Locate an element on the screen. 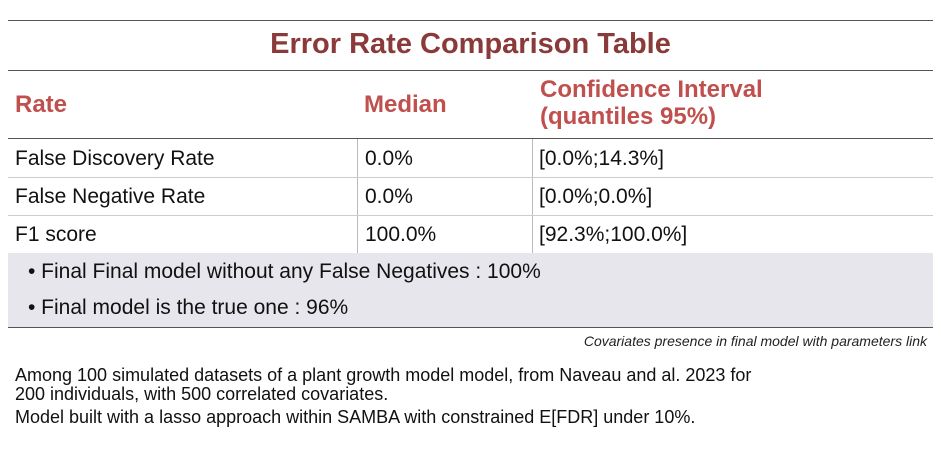  note-2: • Final model is the true one : 96% is located at coordinates (188, 307).